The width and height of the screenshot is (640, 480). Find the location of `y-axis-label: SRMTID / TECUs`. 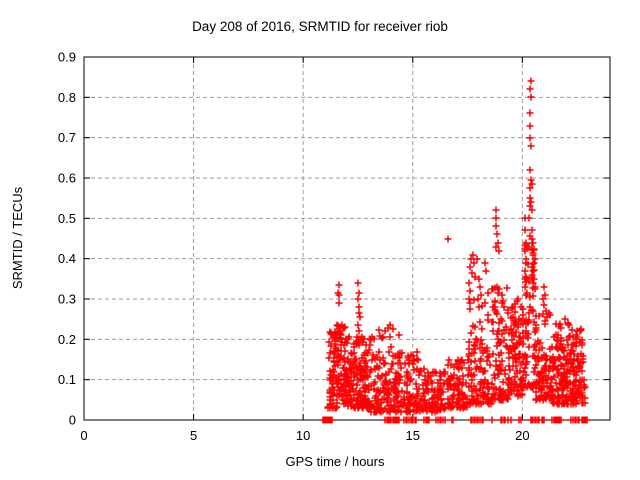

y-axis-label: SRMTID / TECUs is located at coordinates (17, 237).